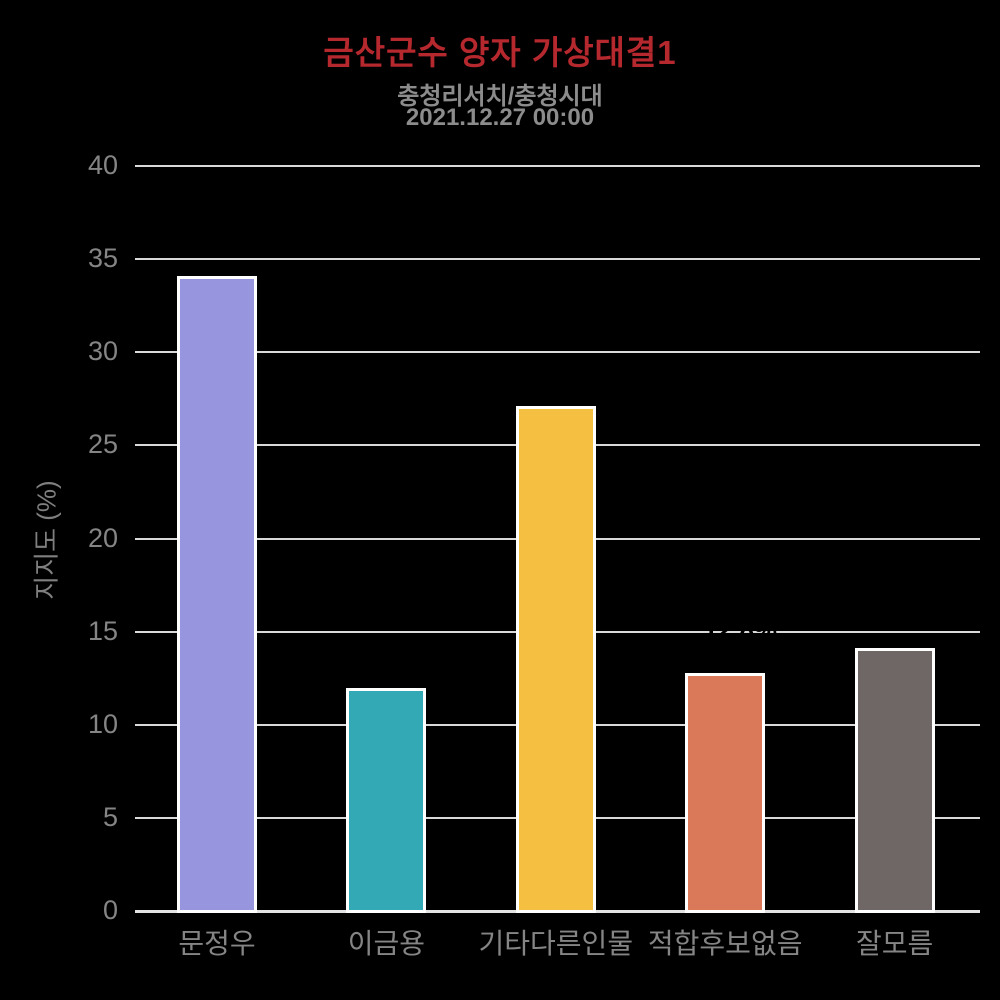  What do you see at coordinates (102, 351) in the screenshot?
I see `y-tick-label: 30` at bounding box center [102, 351].